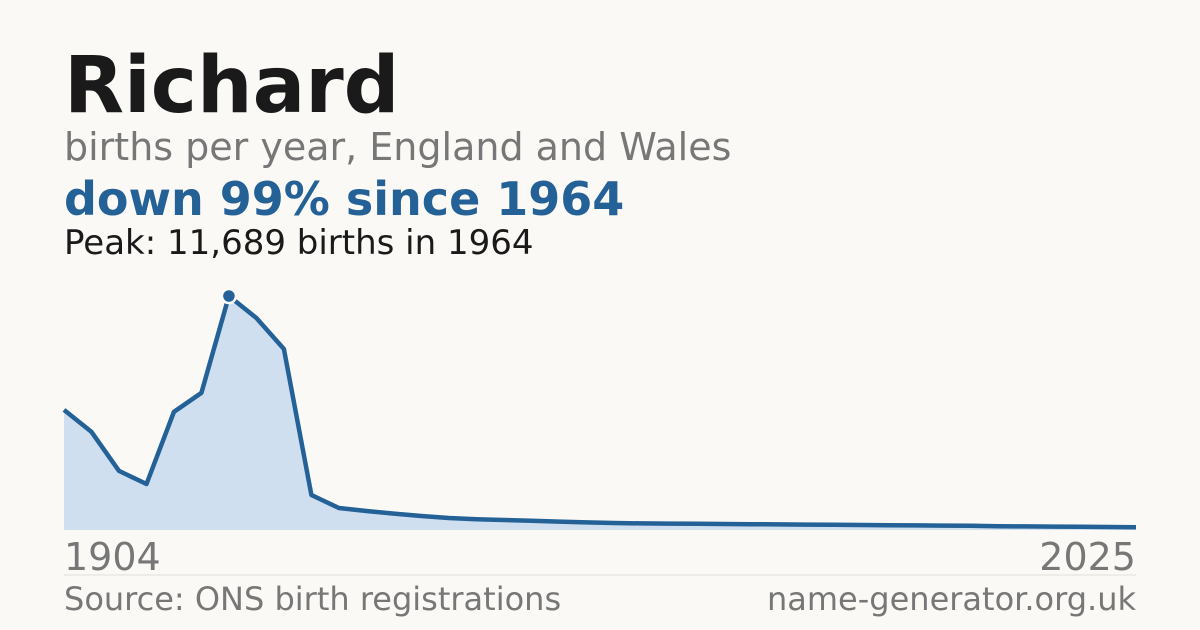 The height and width of the screenshot is (630, 1200). Describe the element at coordinates (344, 199) in the screenshot. I see `headline: down 99% since 1964` at that location.